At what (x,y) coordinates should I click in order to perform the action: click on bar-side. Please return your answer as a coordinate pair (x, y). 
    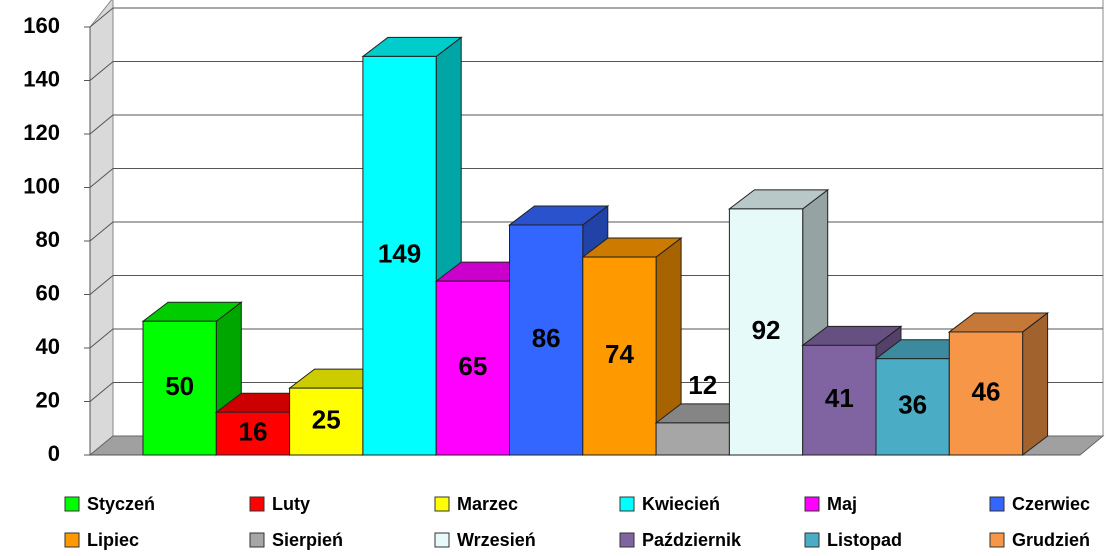
    Looking at the image, I should click on (1035, 384).